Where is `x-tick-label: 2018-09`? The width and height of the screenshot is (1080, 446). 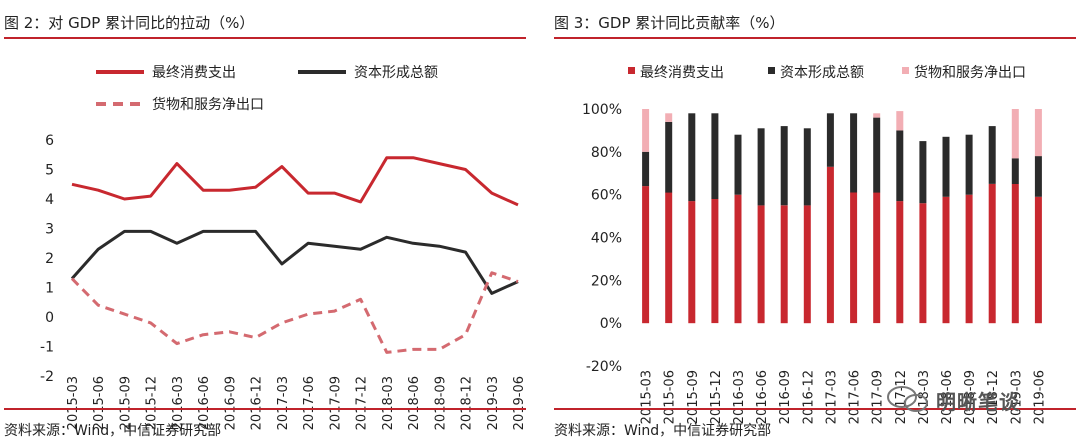 x-tick-label: 2018-09 is located at coordinates (970, 397).